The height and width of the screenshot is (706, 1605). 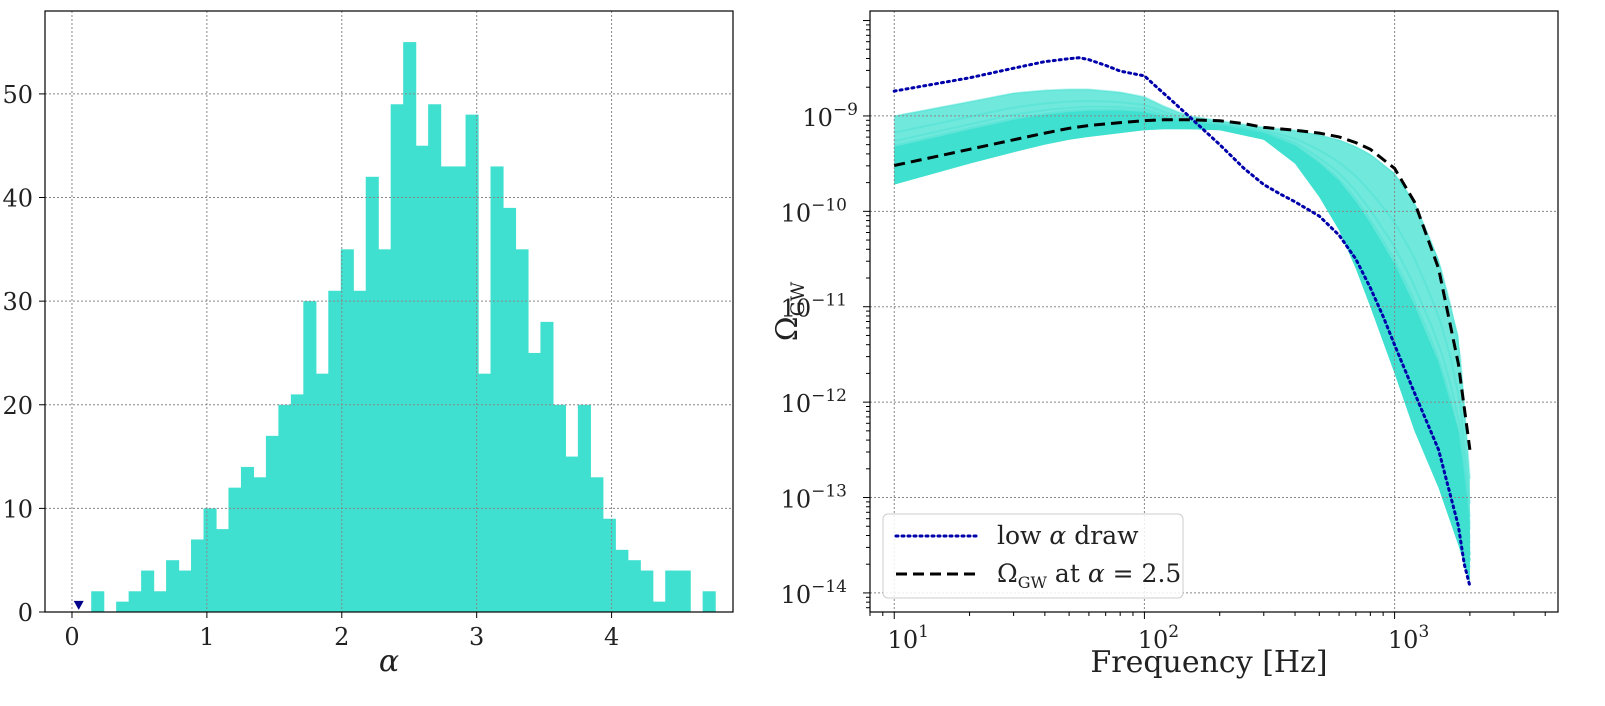 What do you see at coordinates (341, 637) in the screenshot?
I see `x-tick-label: 2` at bounding box center [341, 637].